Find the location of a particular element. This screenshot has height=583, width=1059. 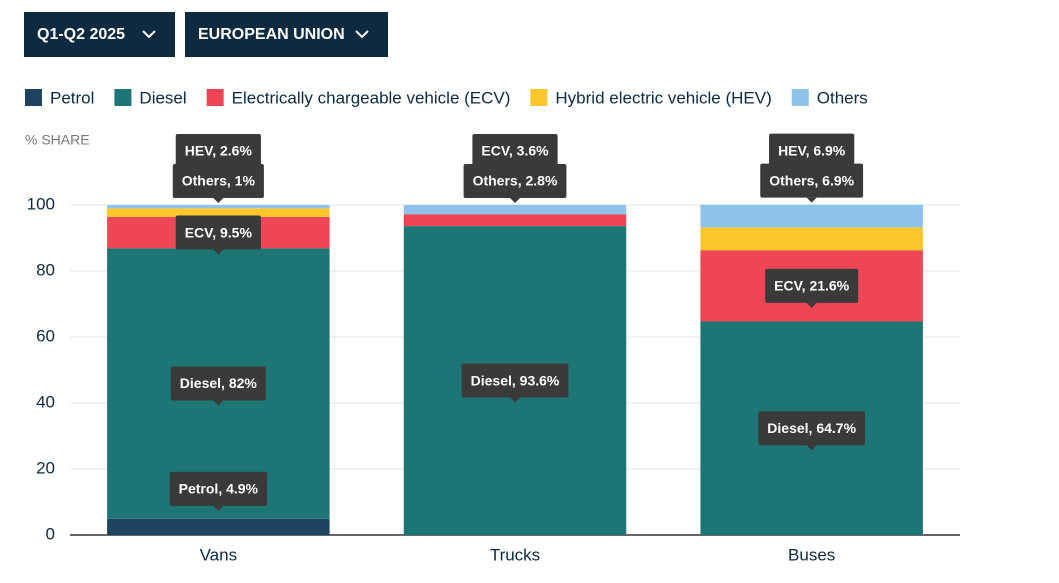

data-label-text: Others, 6.9% is located at coordinates (811, 180).